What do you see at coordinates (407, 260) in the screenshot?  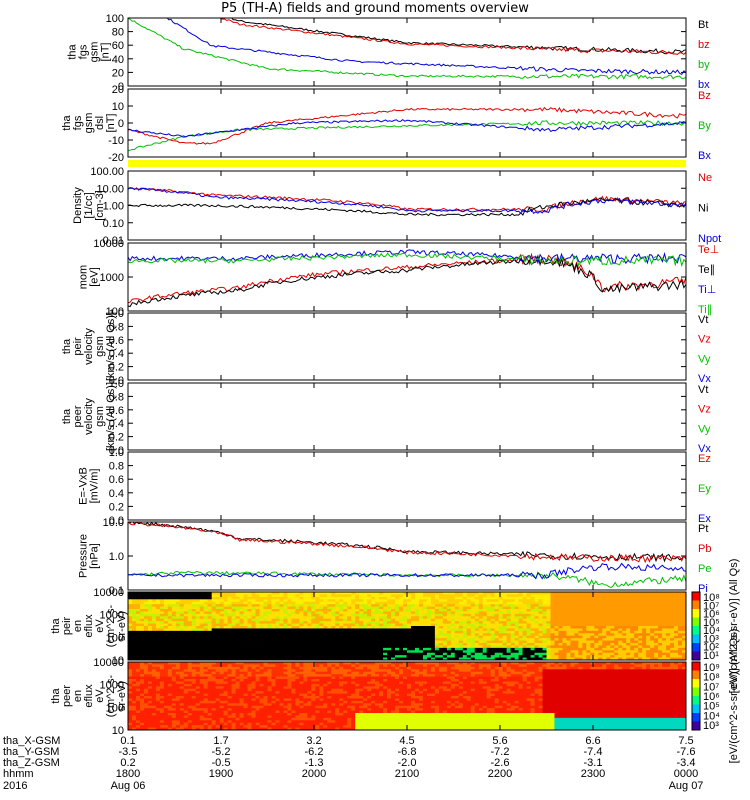 I see `series-line-Ti∥` at bounding box center [407, 260].